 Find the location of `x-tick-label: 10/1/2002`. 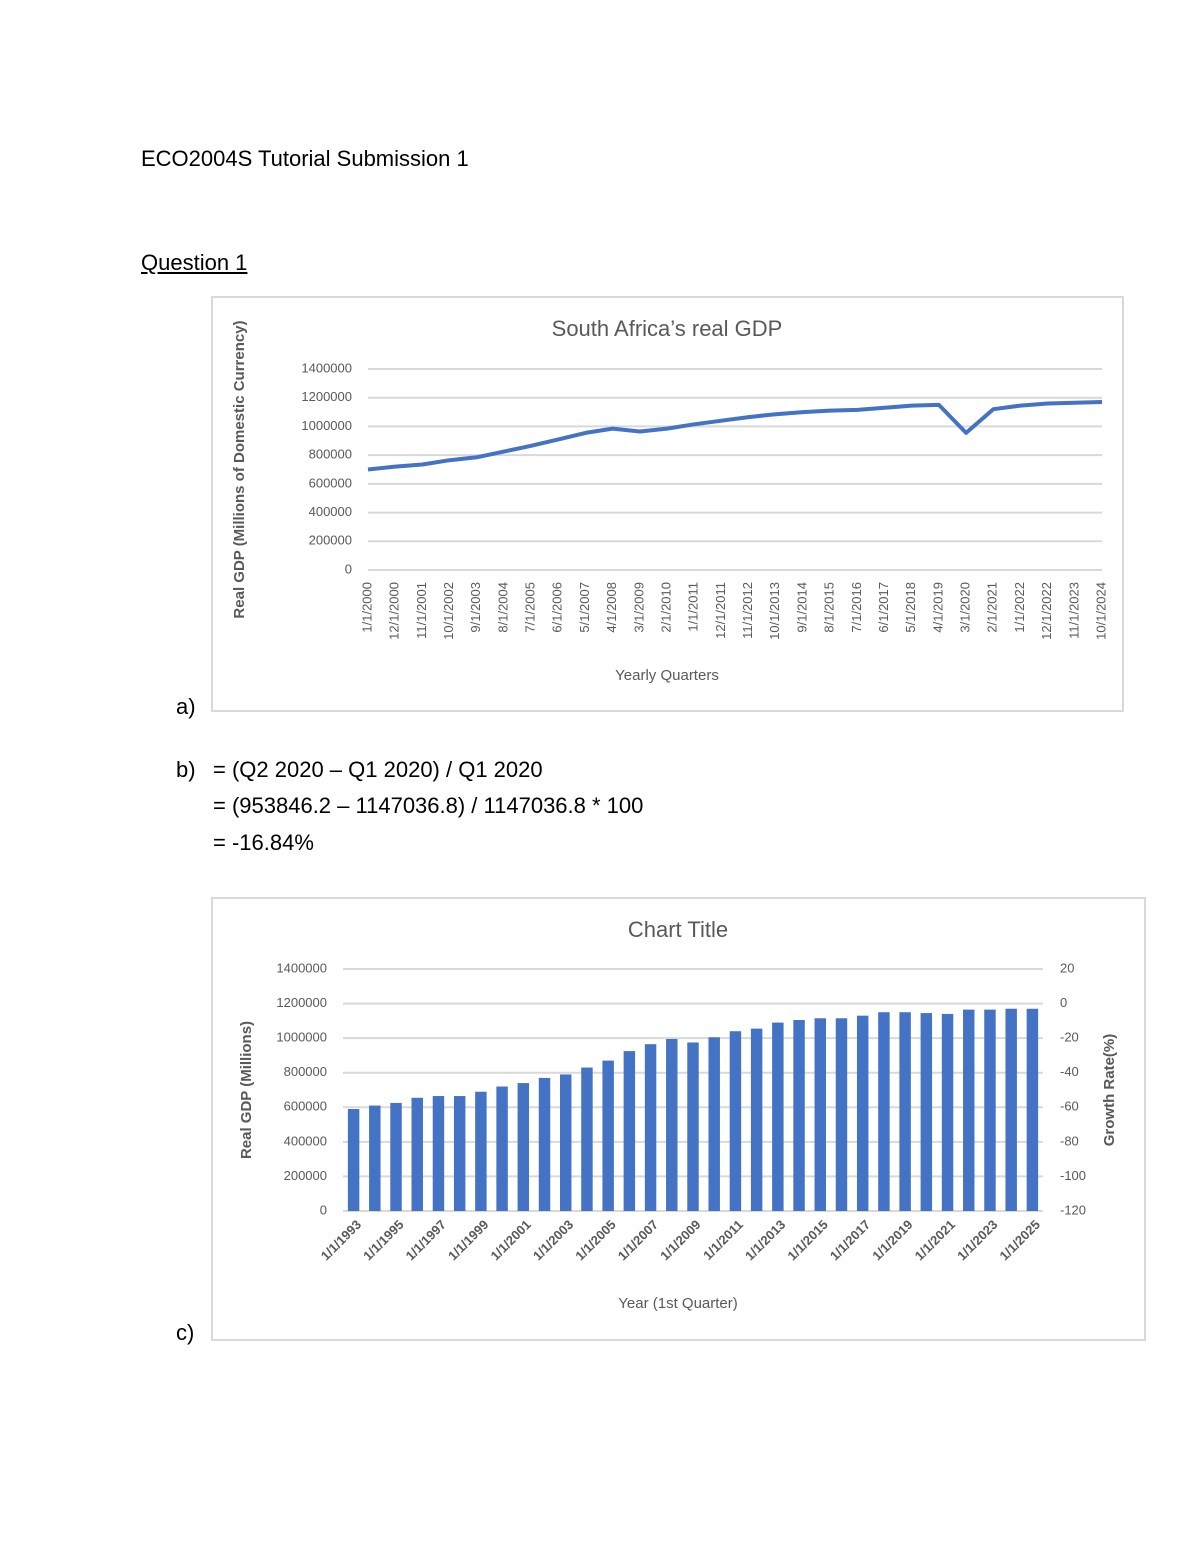

x-tick-label: 10/1/2002 is located at coordinates (448, 611).